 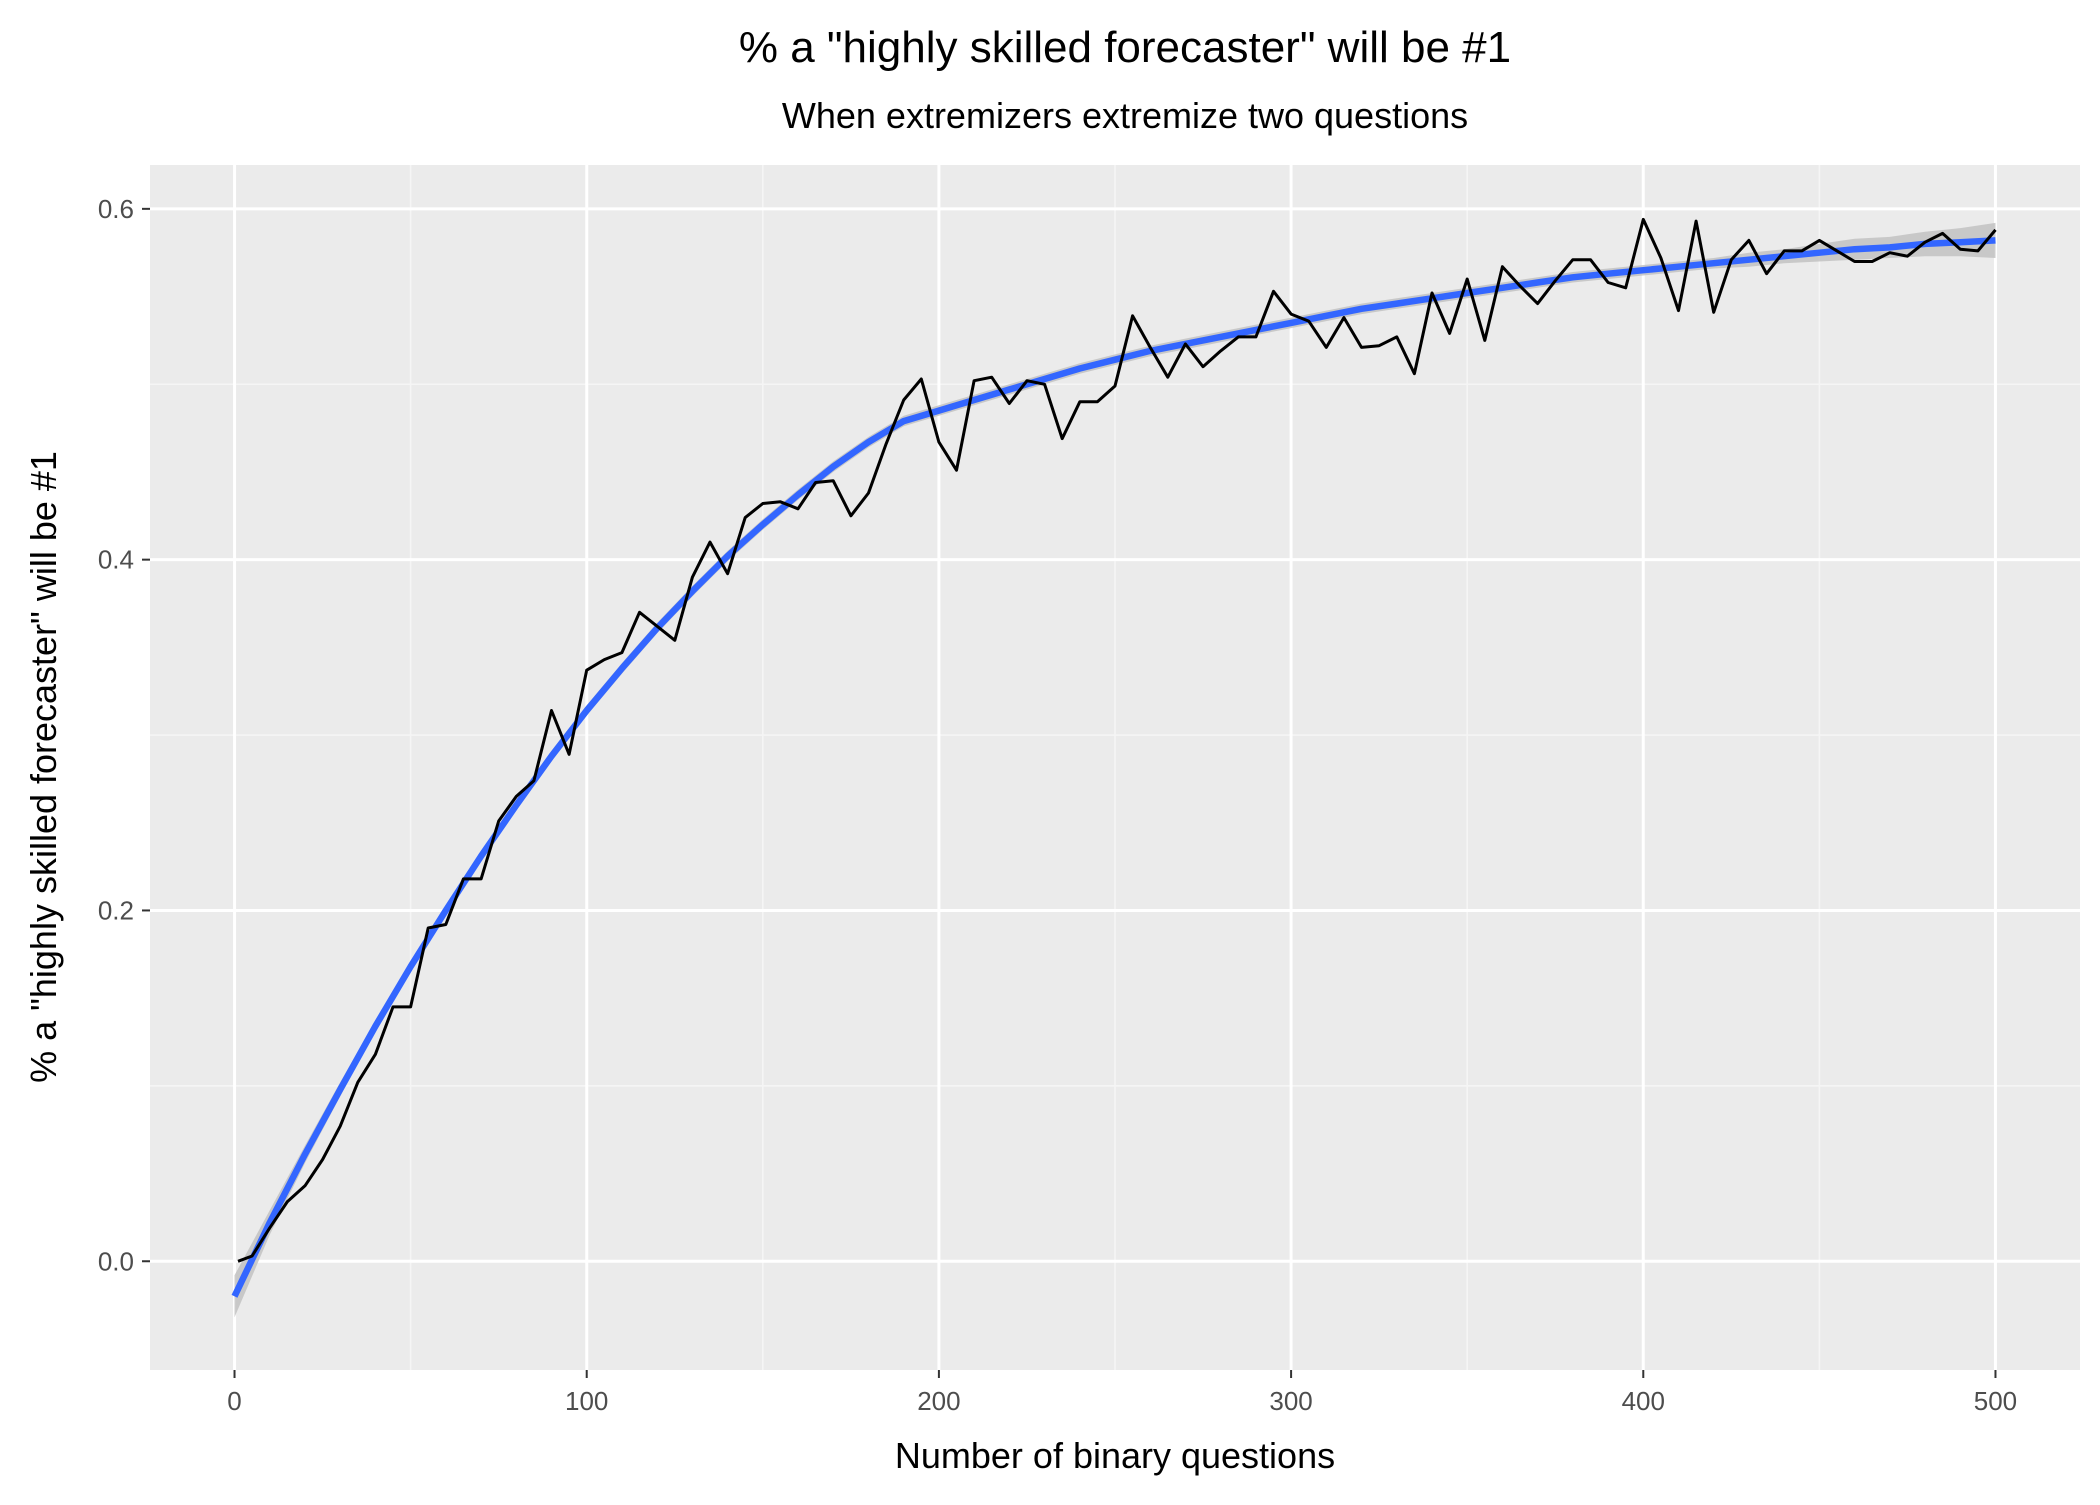 I want to click on y-axis: 0.0 0.2 0.4 0.6, so click(x=124, y=735).